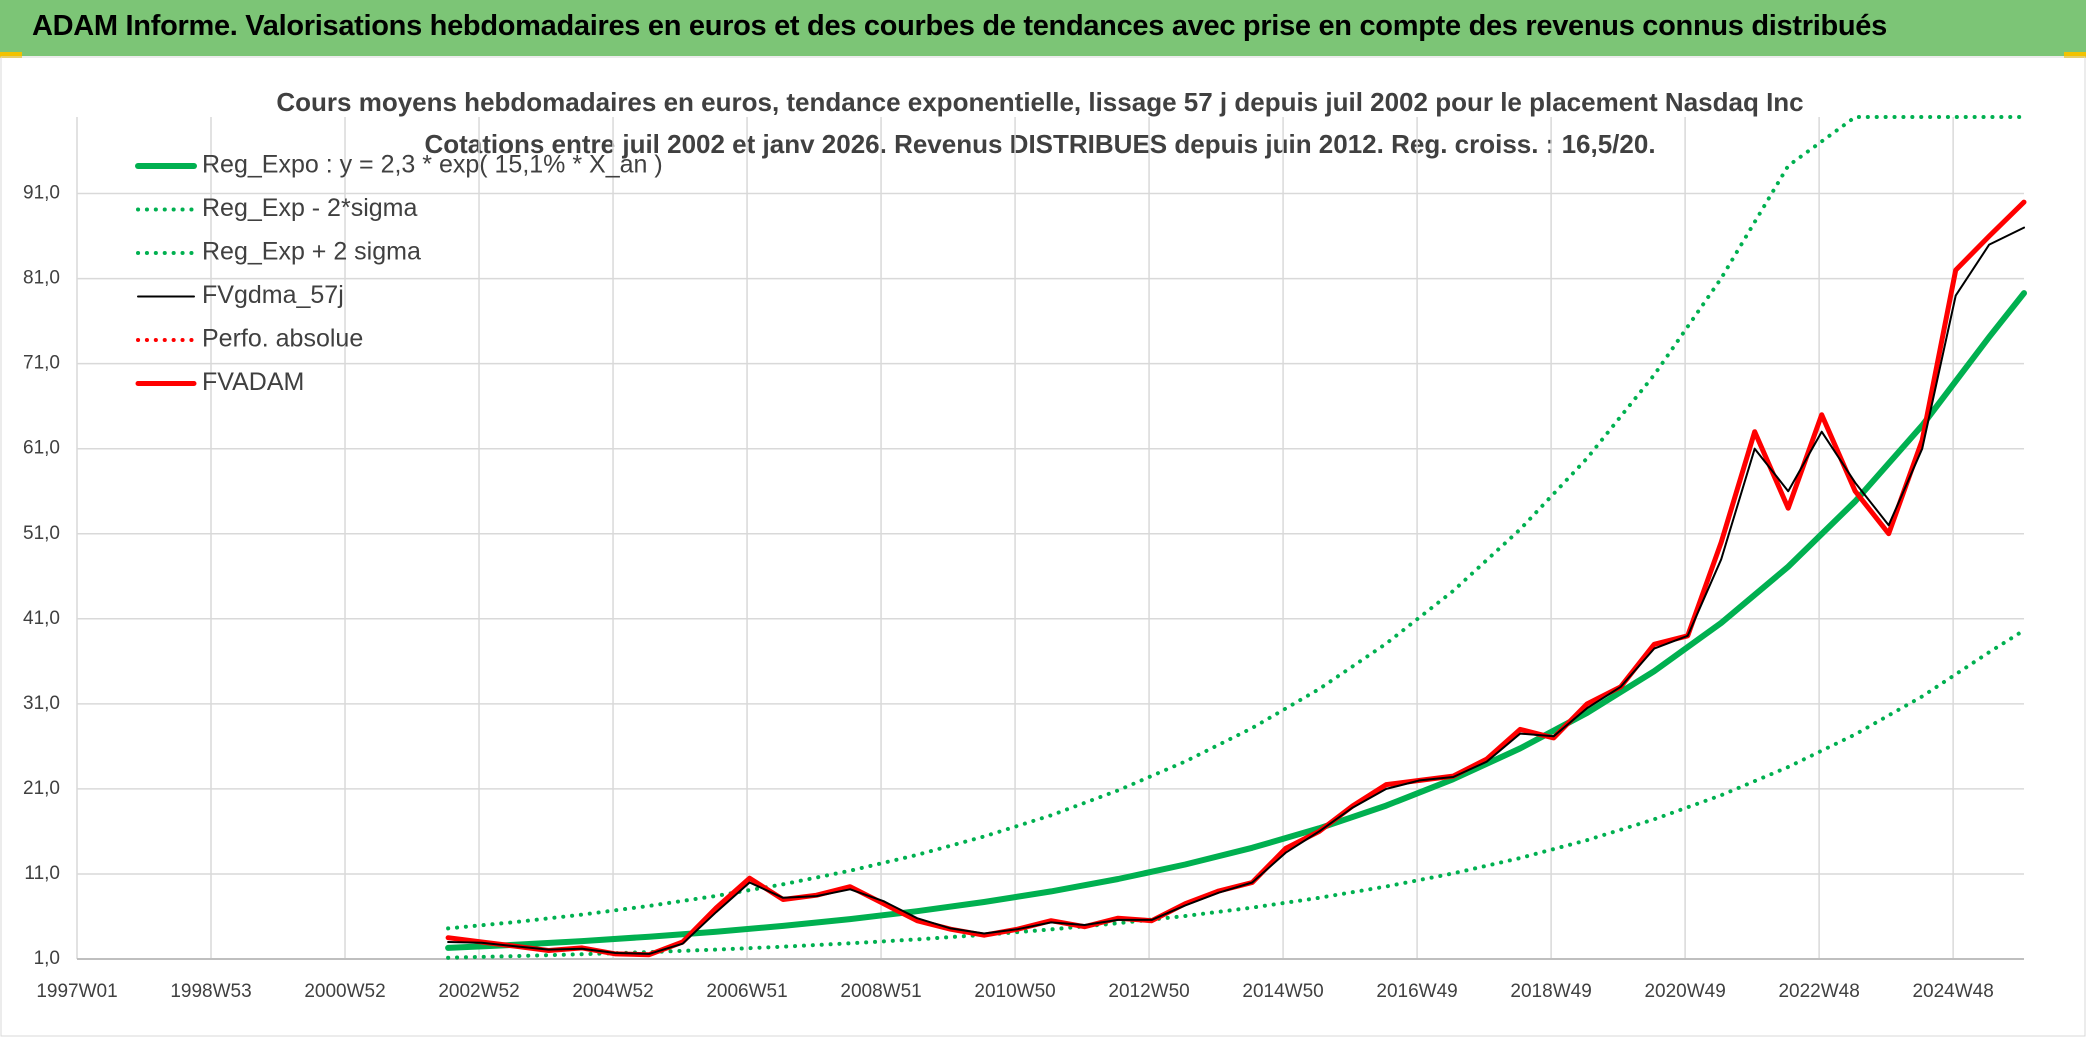 The height and width of the screenshot is (1037, 2086). Describe the element at coordinates (47, 958) in the screenshot. I see `y-tick-label: 1,0` at that location.